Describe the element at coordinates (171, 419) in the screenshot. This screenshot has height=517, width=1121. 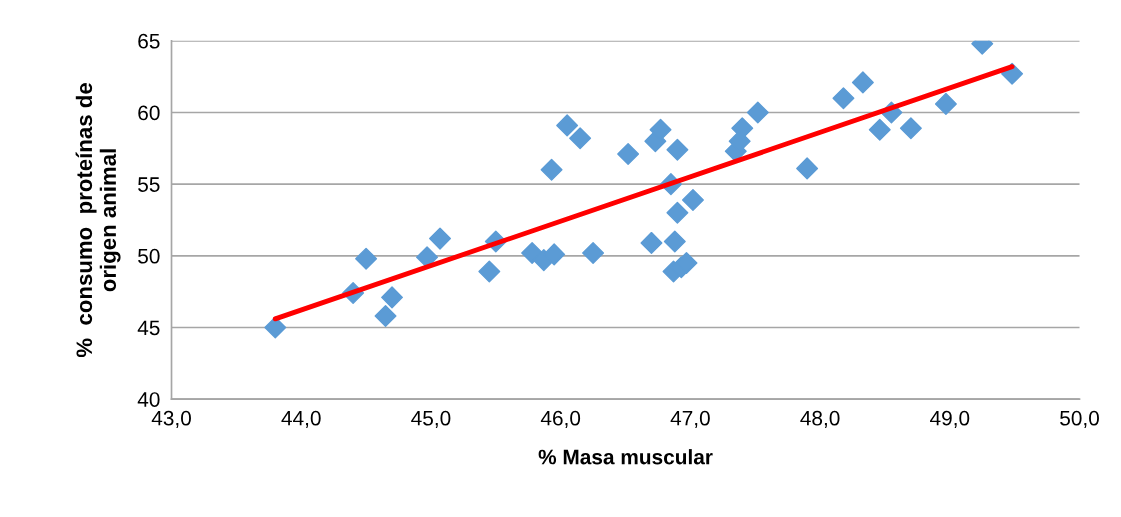
I see `x-tick-label: 43,0` at that location.